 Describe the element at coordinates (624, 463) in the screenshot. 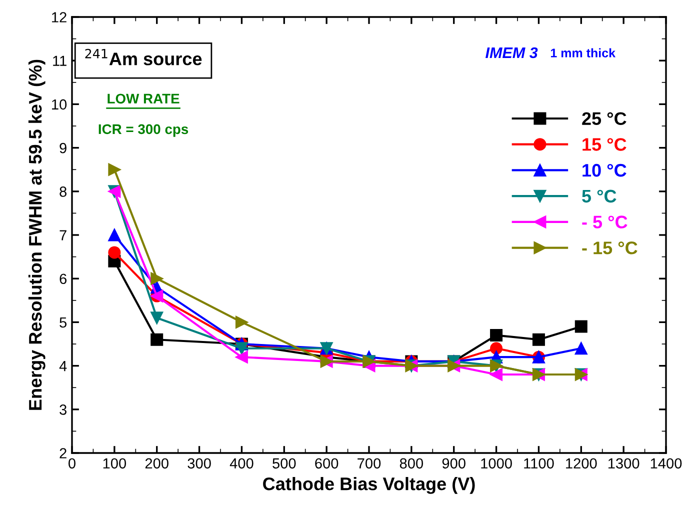

I see `x-tick-label: 1300` at that location.